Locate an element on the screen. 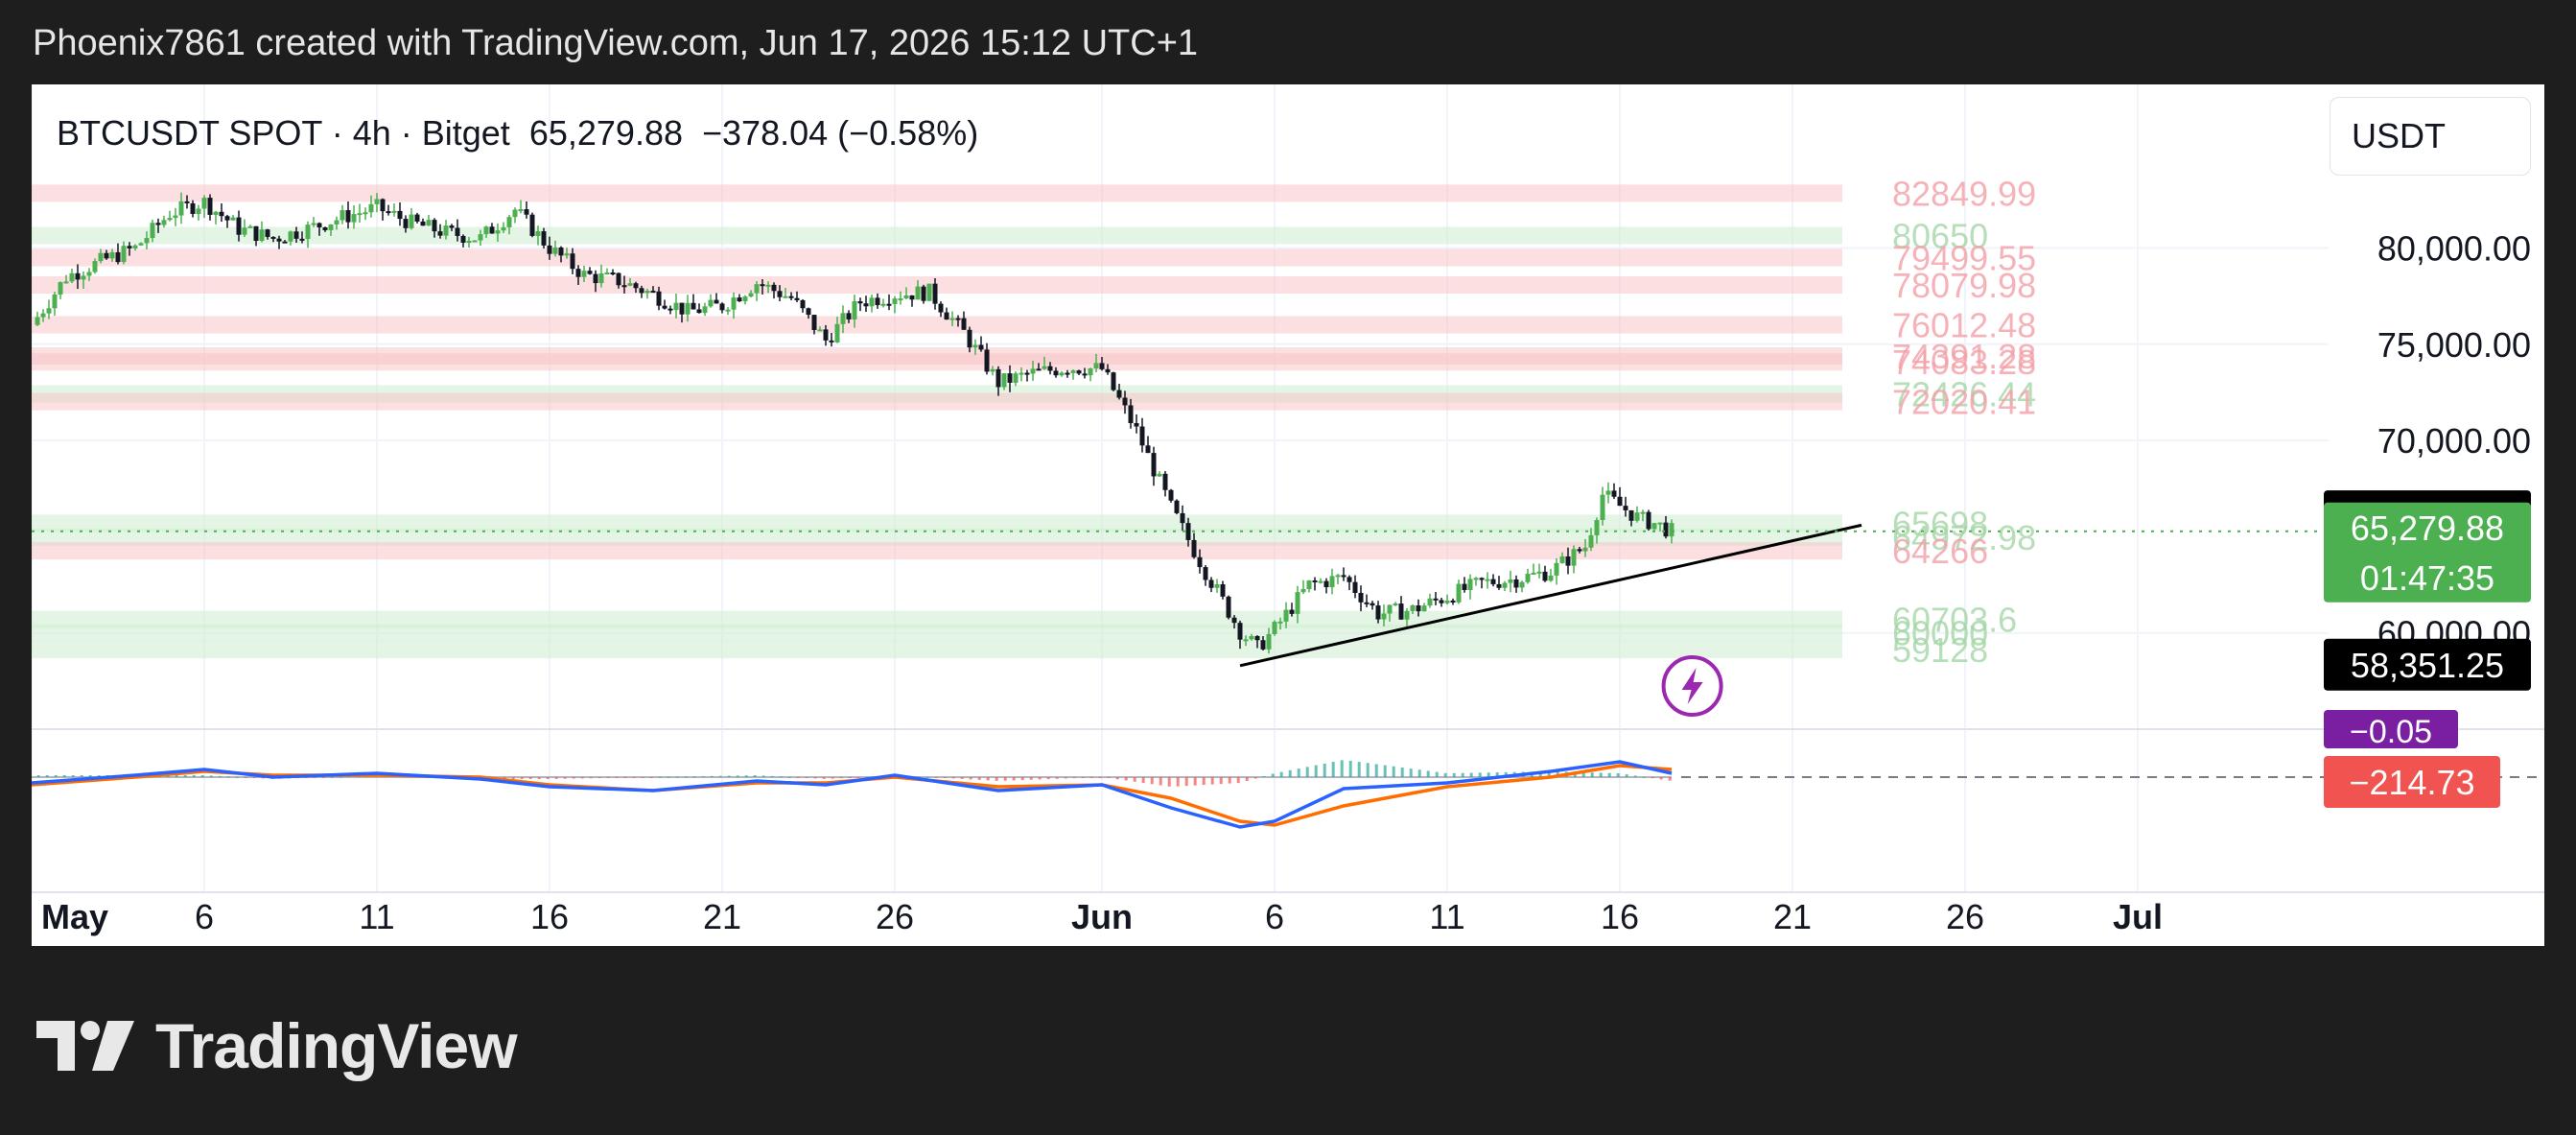  currency-selector-button: USDT is located at coordinates (2430, 136).